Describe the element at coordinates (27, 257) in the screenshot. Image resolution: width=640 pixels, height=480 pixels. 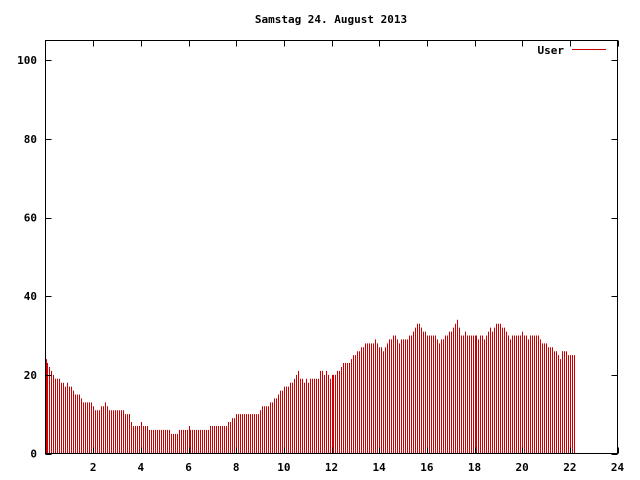
I see `y-axis-tick-labels: 0 20 40 60 80 100` at that location.